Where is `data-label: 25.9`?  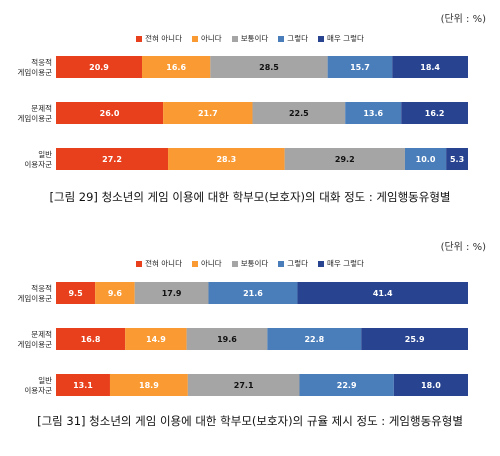 data-label: 25.9 is located at coordinates (415, 339).